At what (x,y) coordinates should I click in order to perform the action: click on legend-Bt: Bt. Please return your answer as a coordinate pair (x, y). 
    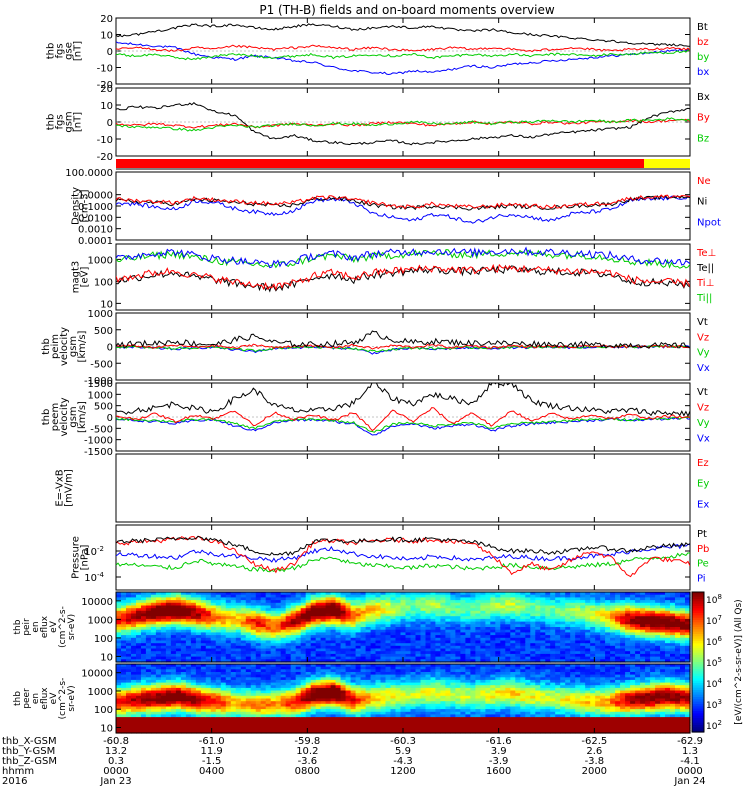
    Looking at the image, I should click on (702, 27).